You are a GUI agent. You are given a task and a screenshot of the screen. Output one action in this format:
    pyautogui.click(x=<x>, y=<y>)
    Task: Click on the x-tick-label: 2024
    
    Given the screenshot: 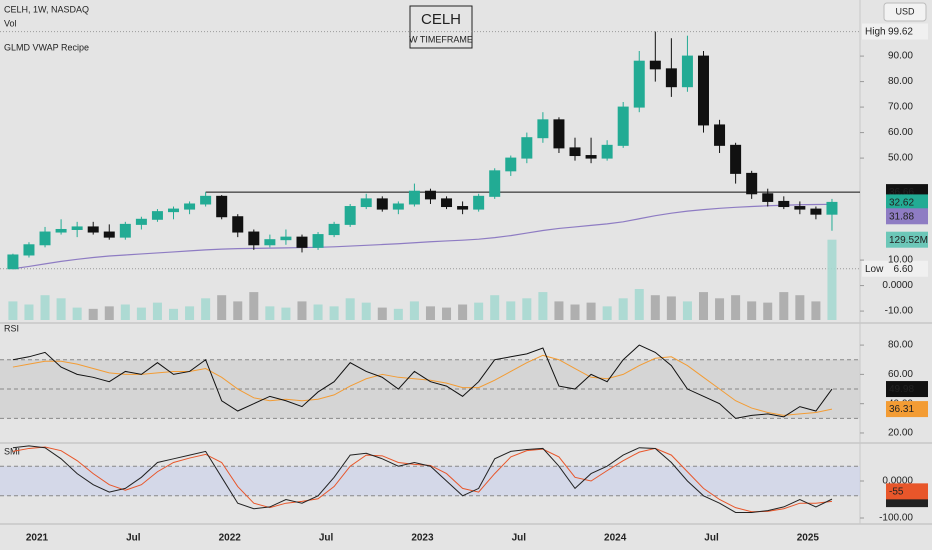 What is the action you would take?
    pyautogui.click(x=615, y=538)
    